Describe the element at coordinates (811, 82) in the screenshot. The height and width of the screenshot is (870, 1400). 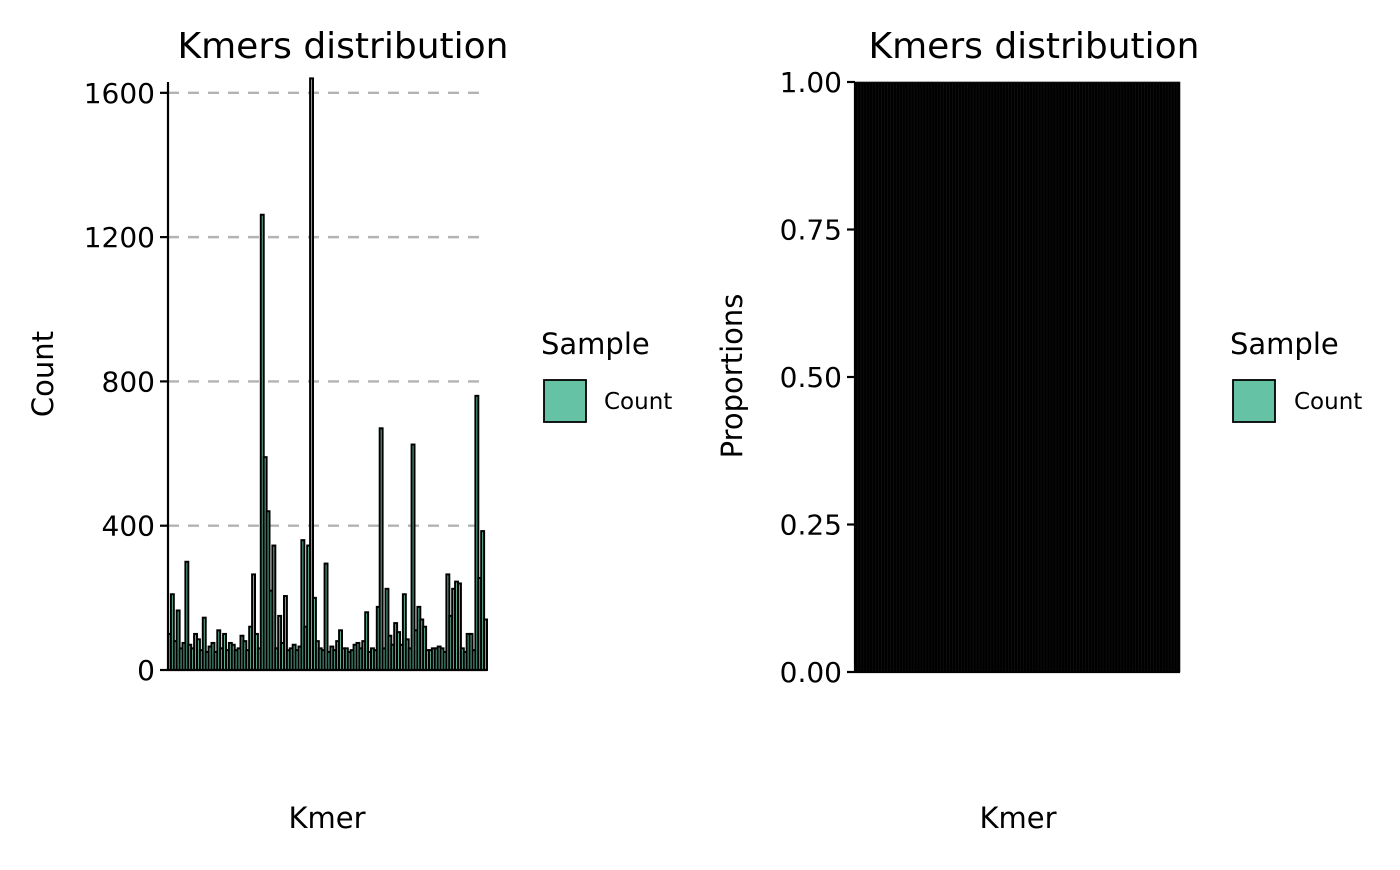
I see `right-y-tick-label: 1.00` at that location.